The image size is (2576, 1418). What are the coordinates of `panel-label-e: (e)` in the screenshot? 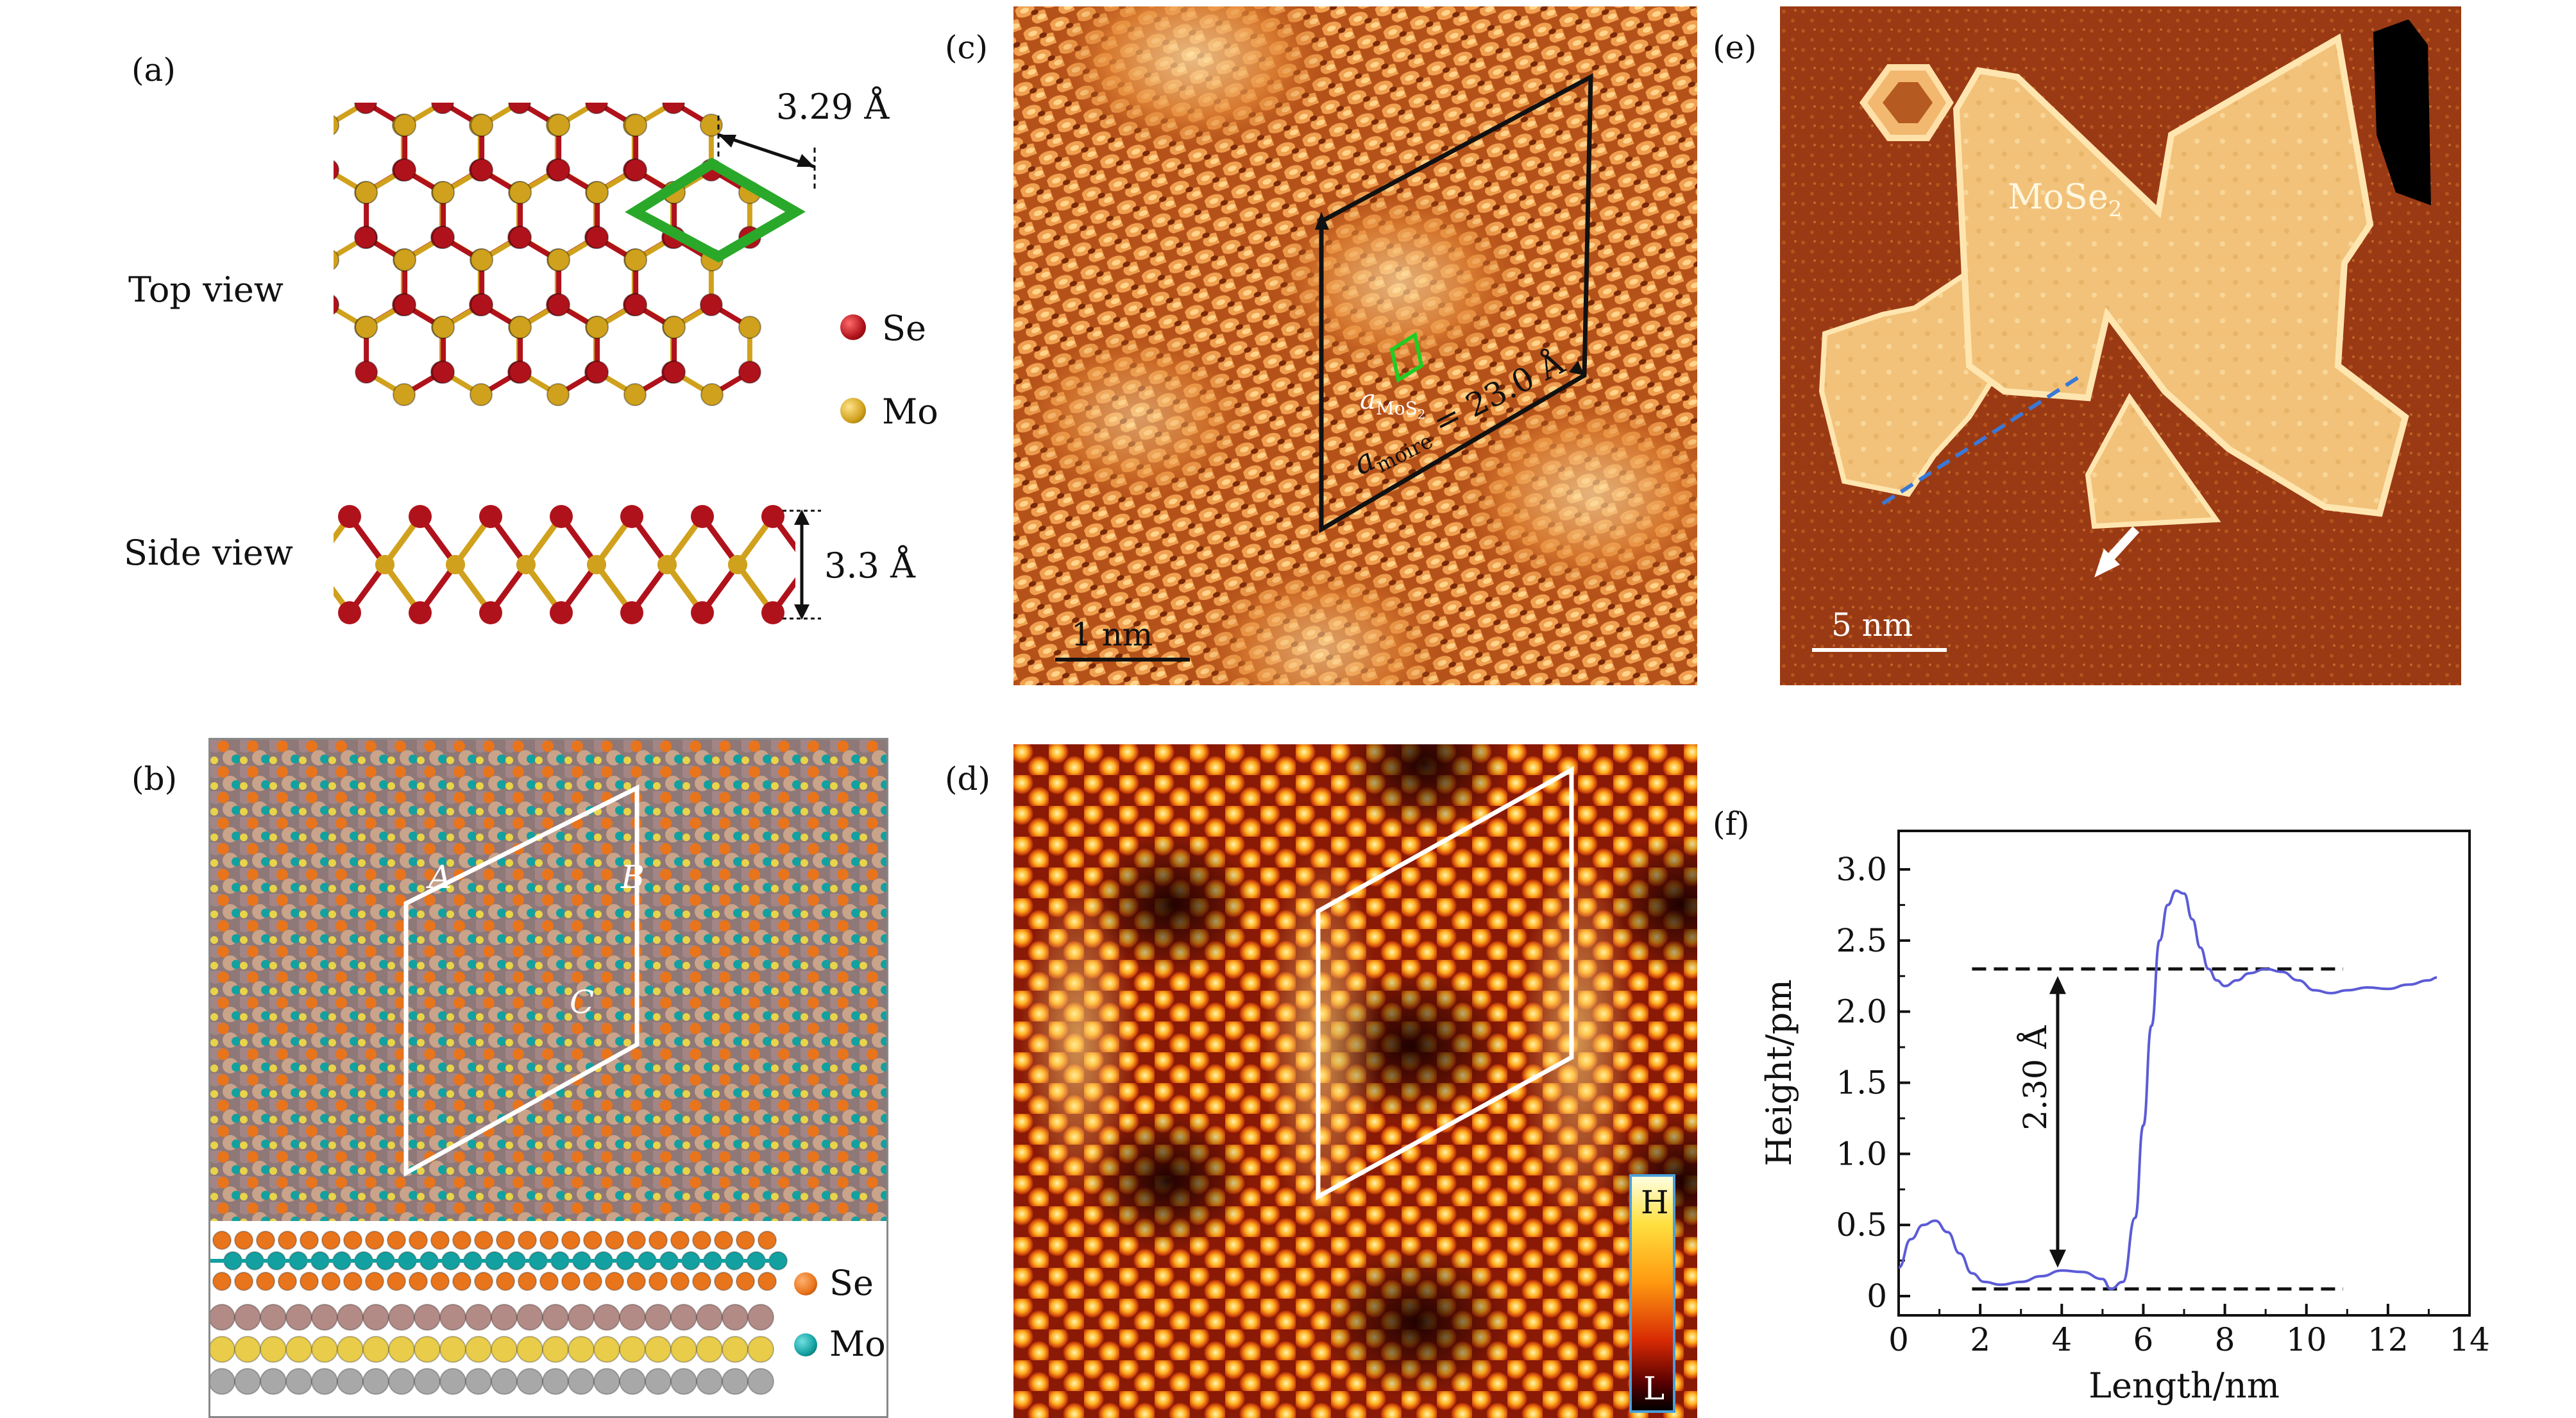 It's located at (1735, 48).